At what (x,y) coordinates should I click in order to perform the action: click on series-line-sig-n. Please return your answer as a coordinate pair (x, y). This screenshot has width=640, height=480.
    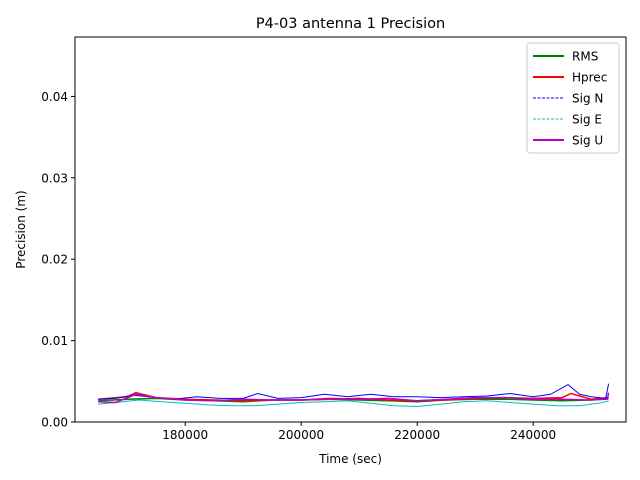
    Looking at the image, I should click on (354, 391).